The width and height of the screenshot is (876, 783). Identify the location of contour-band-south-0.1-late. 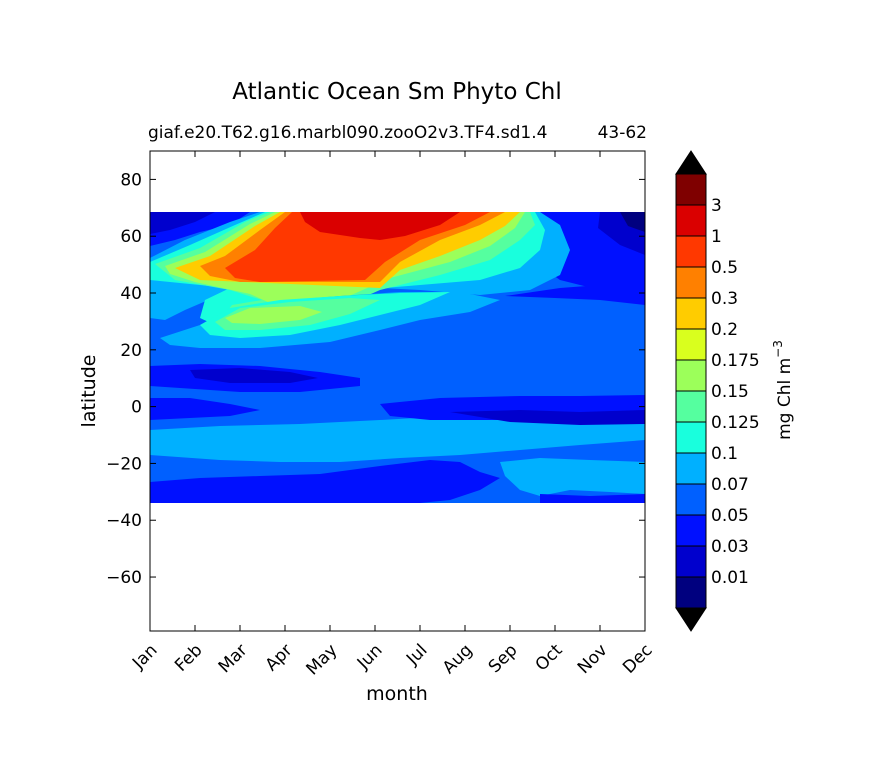
(572, 477).